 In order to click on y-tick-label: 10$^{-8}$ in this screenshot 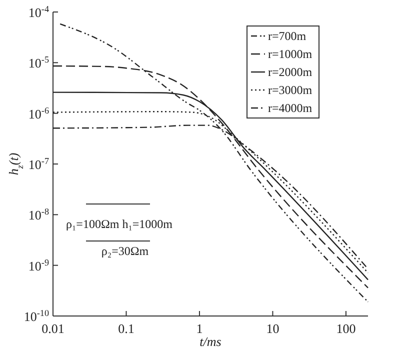, I will do `click(39, 214)`.